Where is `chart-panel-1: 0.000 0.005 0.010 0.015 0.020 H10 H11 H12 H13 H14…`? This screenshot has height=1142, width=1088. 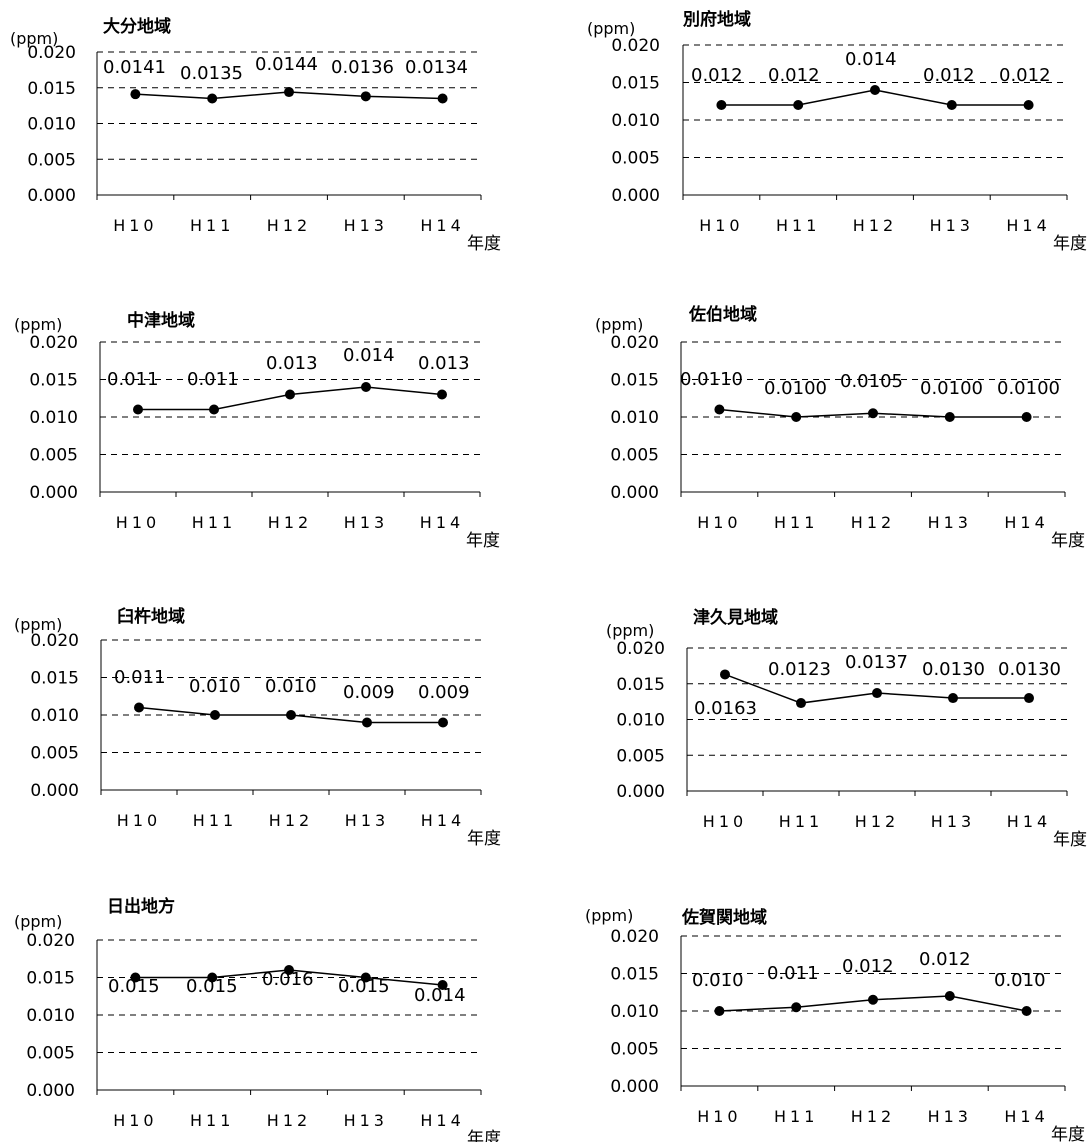 chart-panel-1: 0.000 0.005 0.010 0.015 0.020 H10 H11 H12 H13 H14… is located at coordinates (255, 135).